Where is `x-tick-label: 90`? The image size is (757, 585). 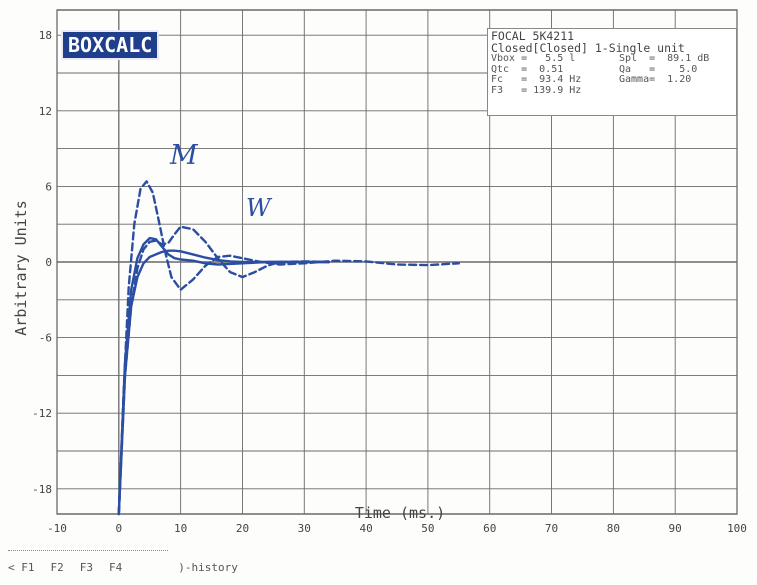
x-tick-label: 90 is located at coordinates (675, 528).